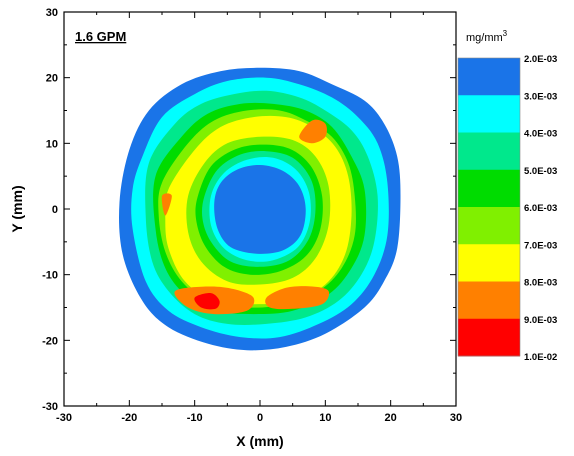 The width and height of the screenshot is (574, 456). What do you see at coordinates (64, 418) in the screenshot?
I see `x-tick-label-0: -30` at bounding box center [64, 418].